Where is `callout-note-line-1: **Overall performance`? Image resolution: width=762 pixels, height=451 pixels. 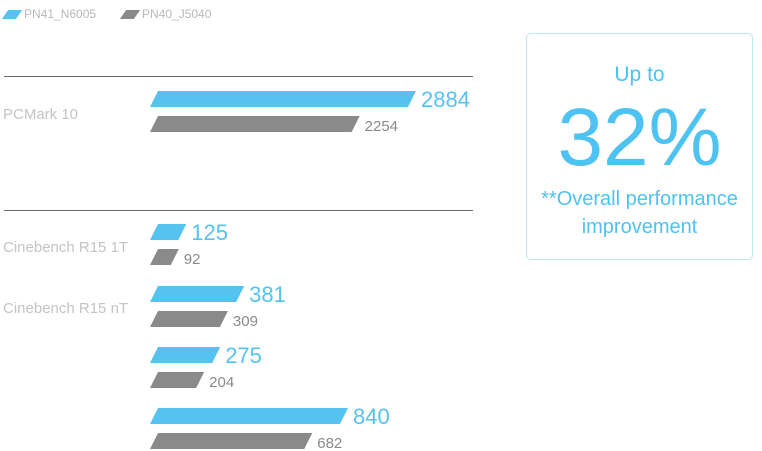
callout-note-line-1: **Overall performance is located at coordinates (639, 199).